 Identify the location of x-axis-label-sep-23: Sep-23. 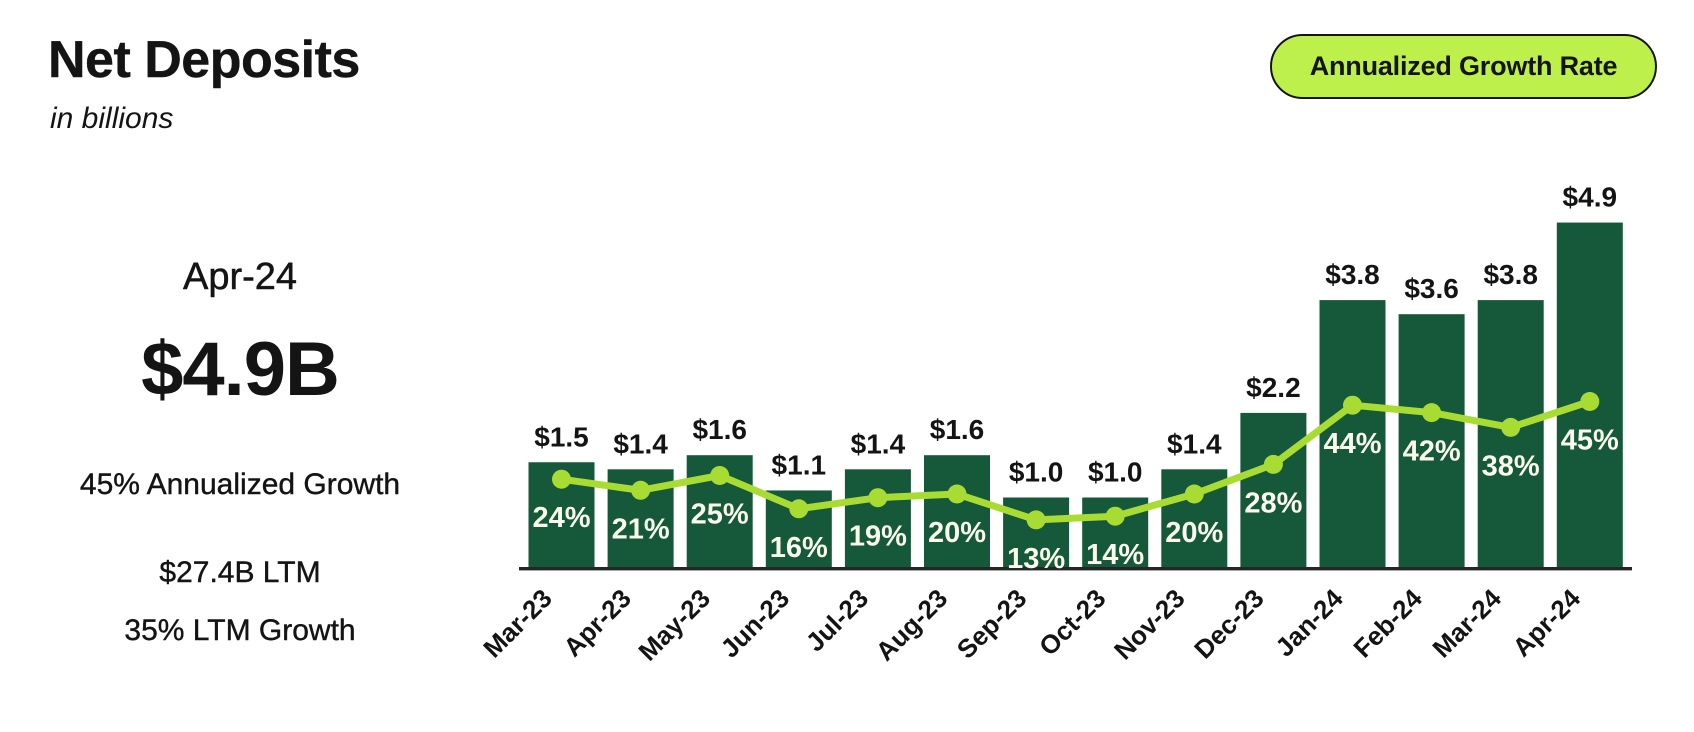
(992, 624).